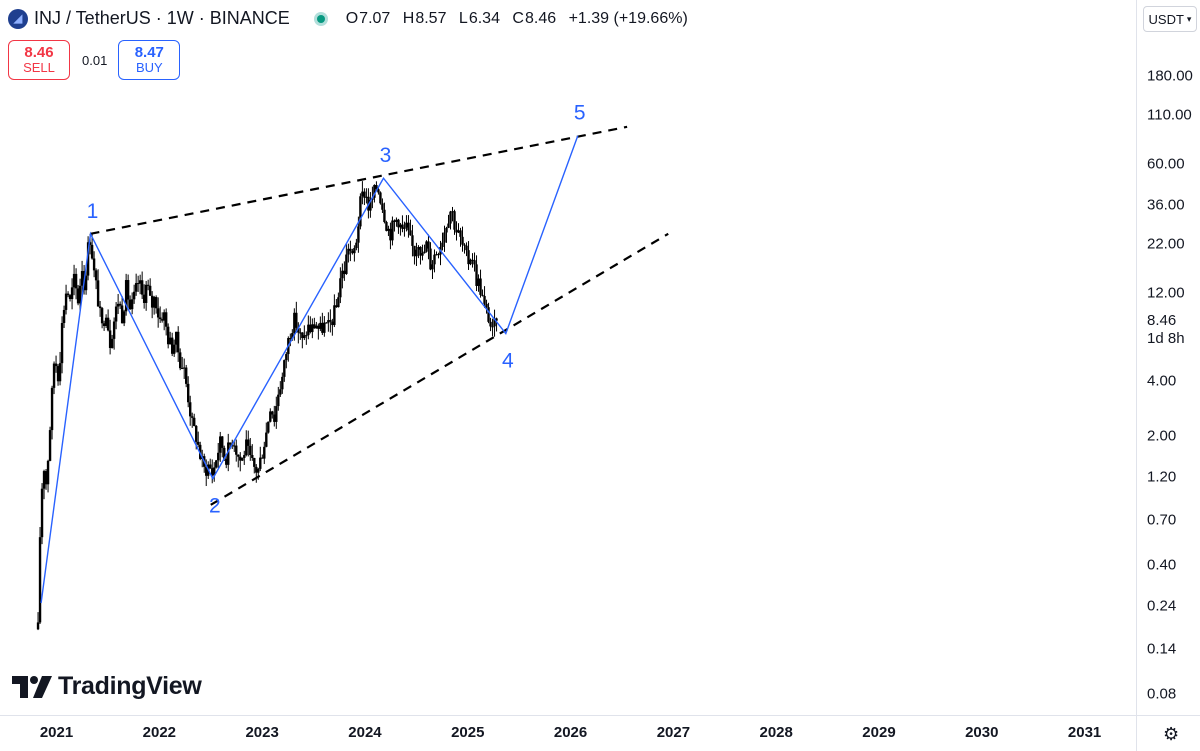  I want to click on tradingview-watermark: TradingView, so click(107, 686).